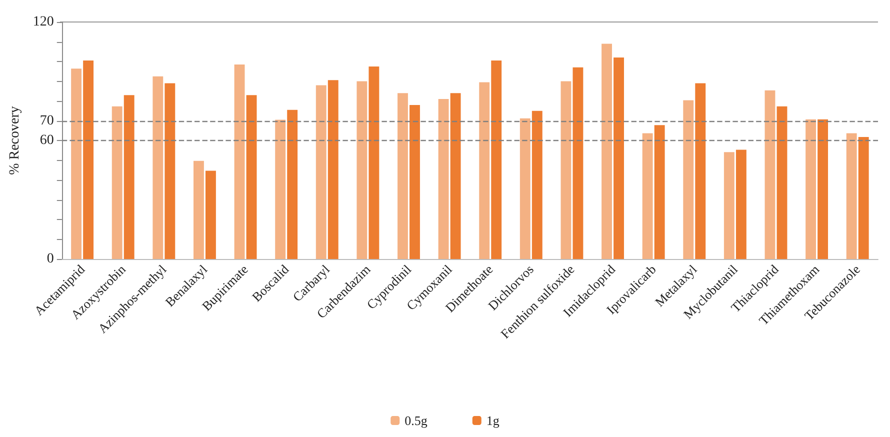  Describe the element at coordinates (15, 140) in the screenshot. I see `y-axis-title: % Recovery` at that location.